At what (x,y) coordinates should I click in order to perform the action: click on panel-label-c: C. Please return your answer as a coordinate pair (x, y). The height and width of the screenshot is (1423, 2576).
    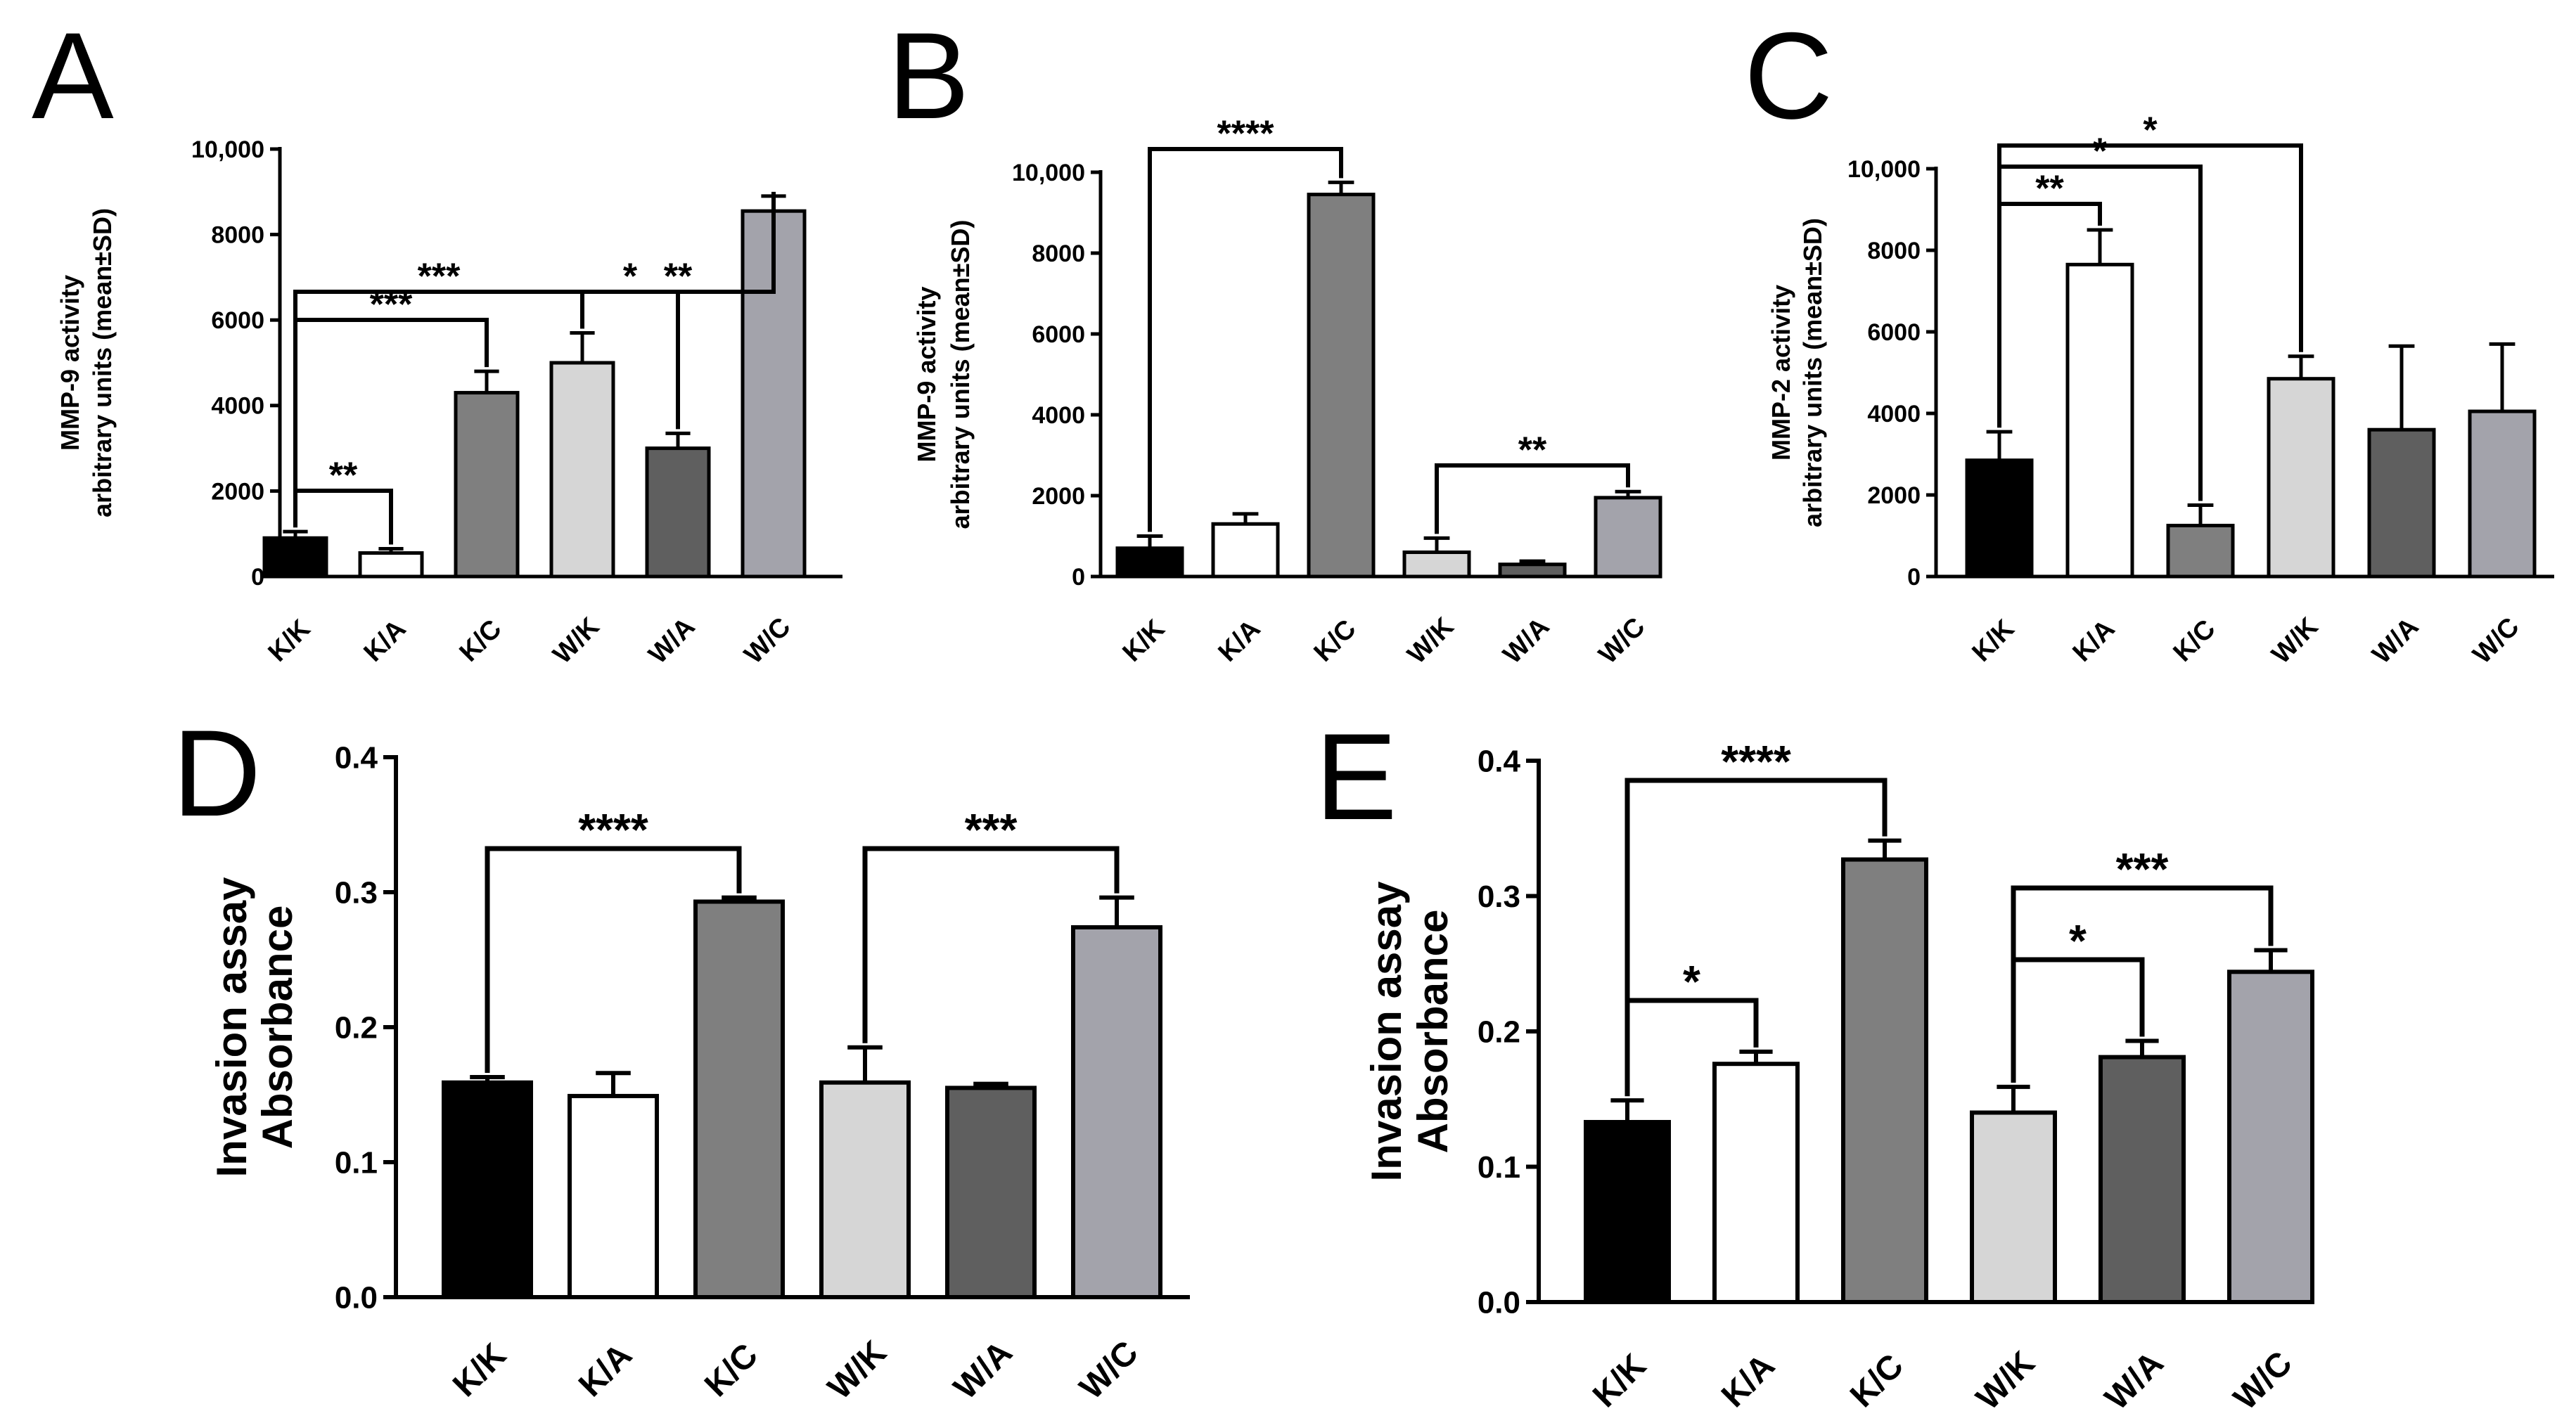
    Looking at the image, I should click on (1789, 76).